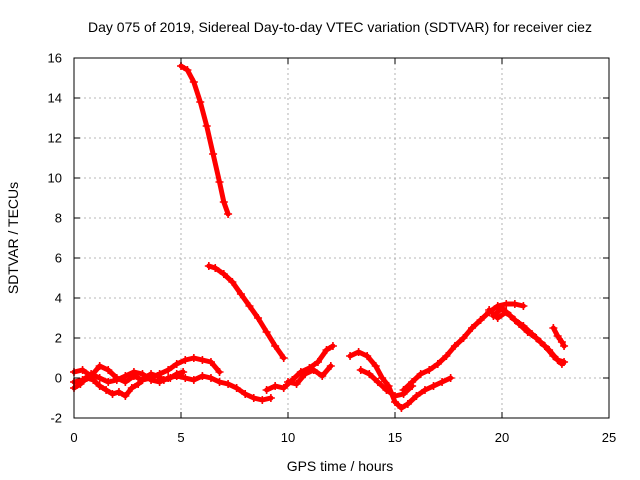 This screenshot has width=640, height=480. What do you see at coordinates (55, 58) in the screenshot?
I see `y-tick-label: 16` at bounding box center [55, 58].